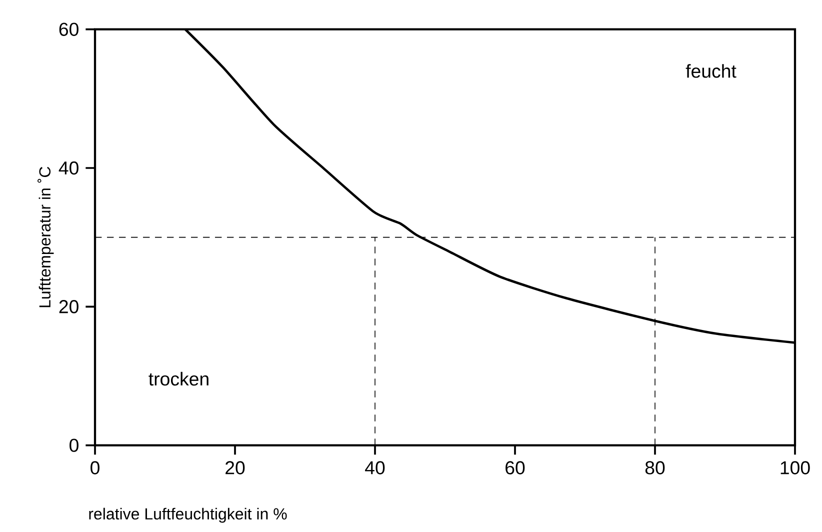  Describe the element at coordinates (45, 237) in the screenshot. I see `y-axis-title: Lufttemperatur in ˚C` at that location.